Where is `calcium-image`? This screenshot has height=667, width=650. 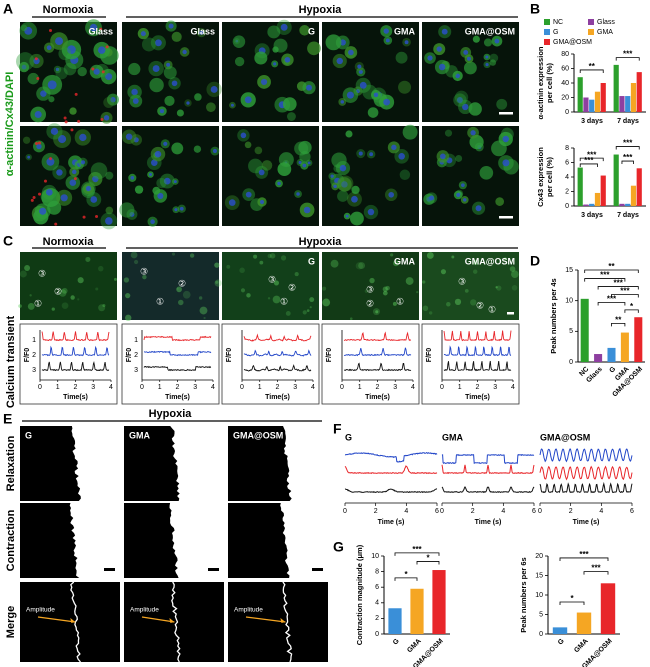
calcium-image is located at coordinates (370, 286).